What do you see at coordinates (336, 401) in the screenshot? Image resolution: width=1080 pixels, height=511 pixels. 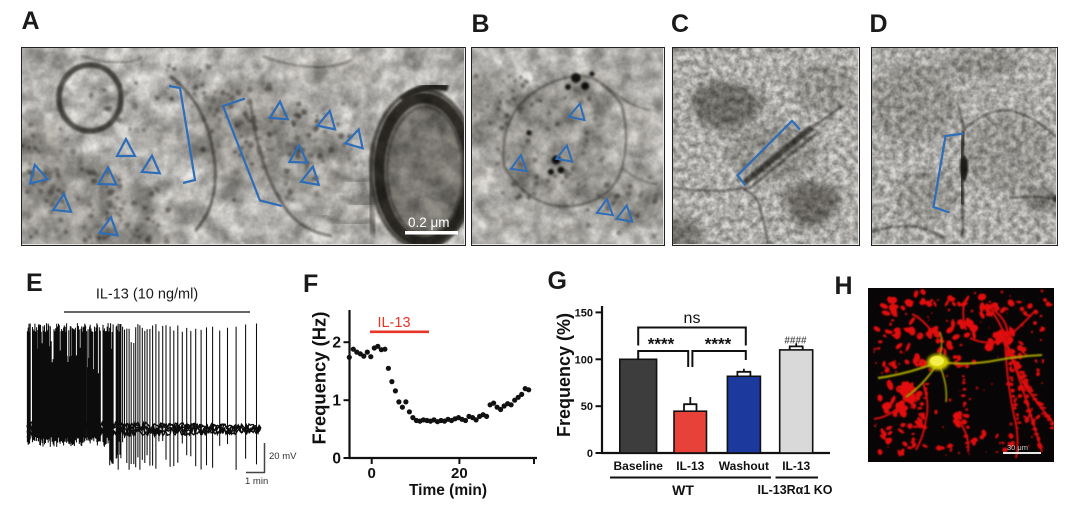 I see `svg-text: 1` at bounding box center [336, 401].